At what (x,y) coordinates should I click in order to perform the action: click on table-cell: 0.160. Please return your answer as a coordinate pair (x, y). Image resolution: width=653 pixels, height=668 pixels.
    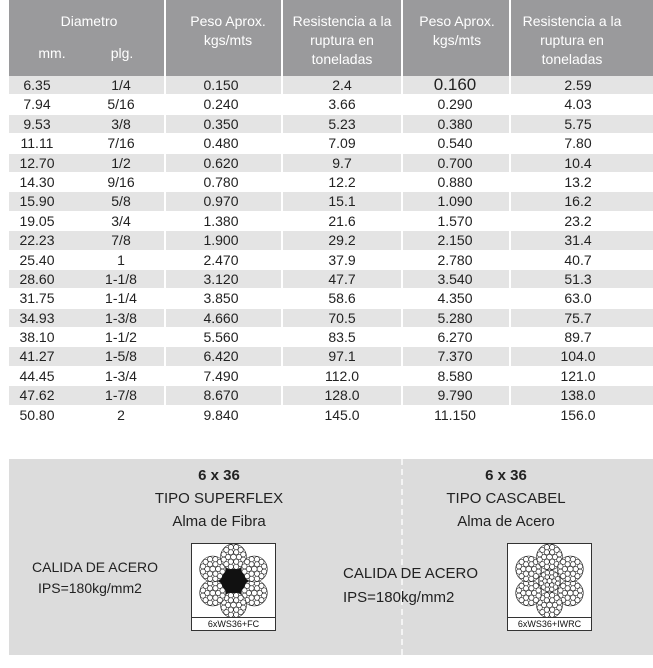
    Looking at the image, I should click on (455, 84).